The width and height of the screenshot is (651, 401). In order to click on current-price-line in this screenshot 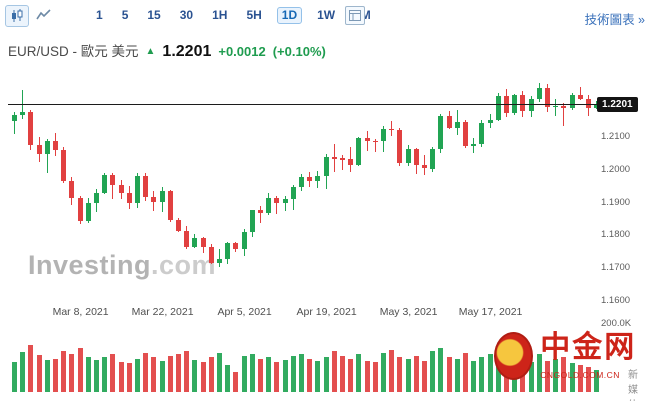, I will do `click(303, 104)`.